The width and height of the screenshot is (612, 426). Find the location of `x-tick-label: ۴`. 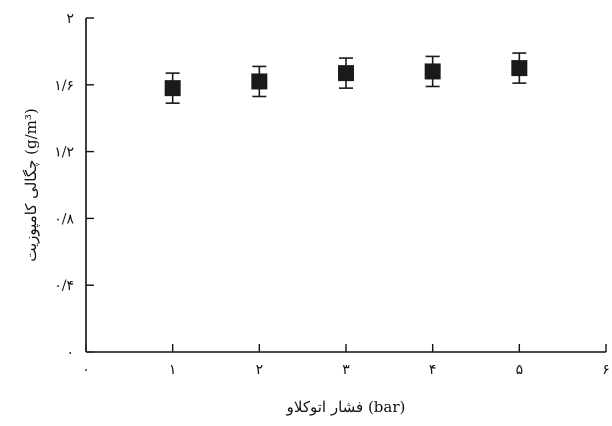

x-tick-label: ۴ is located at coordinates (433, 370).